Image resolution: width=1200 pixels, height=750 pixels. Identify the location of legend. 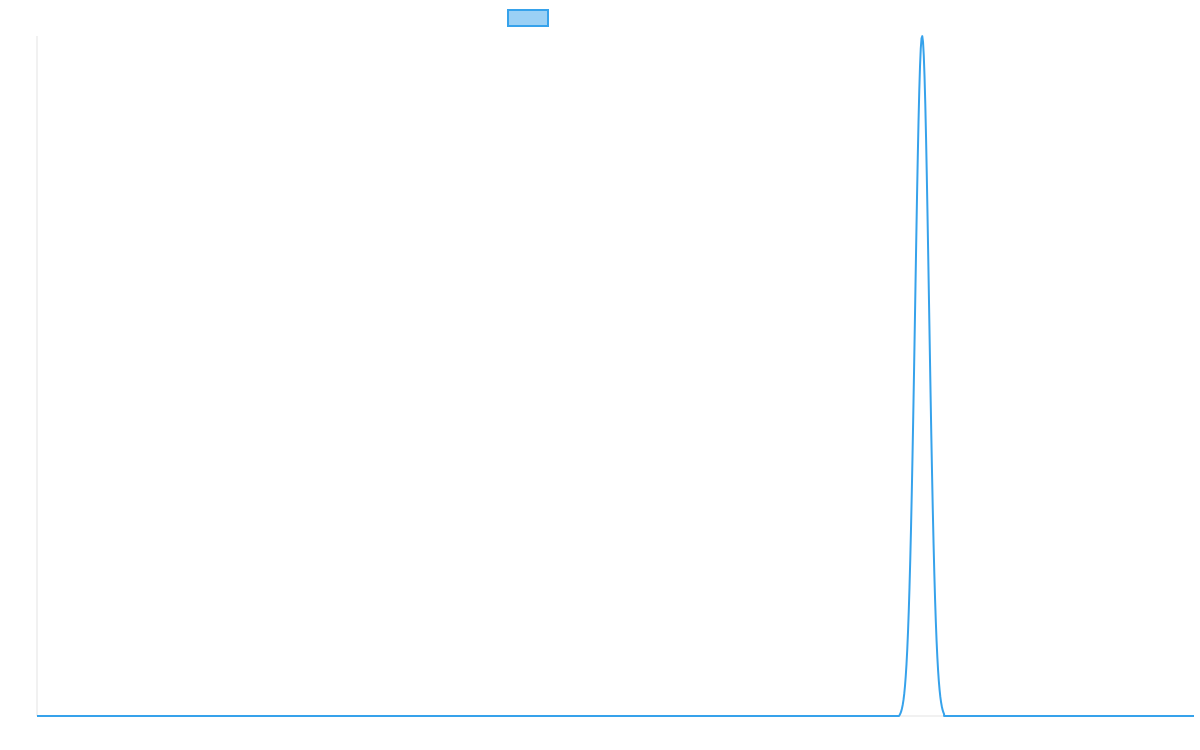
(528, 18).